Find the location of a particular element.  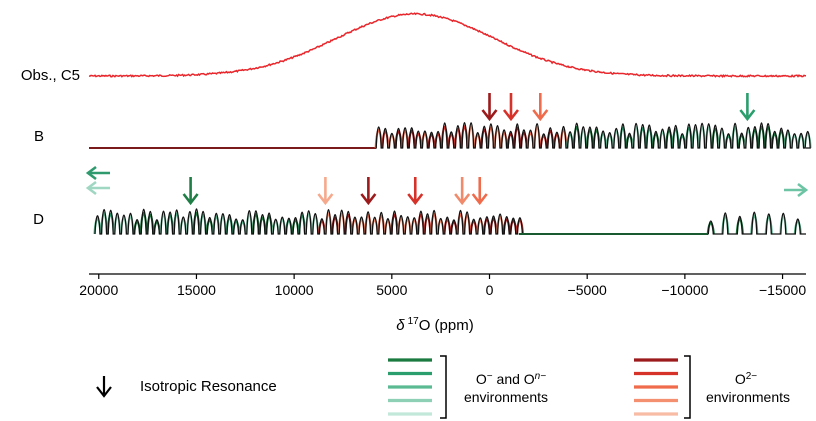

trace-d-right-envelope is located at coordinates (756, 223).